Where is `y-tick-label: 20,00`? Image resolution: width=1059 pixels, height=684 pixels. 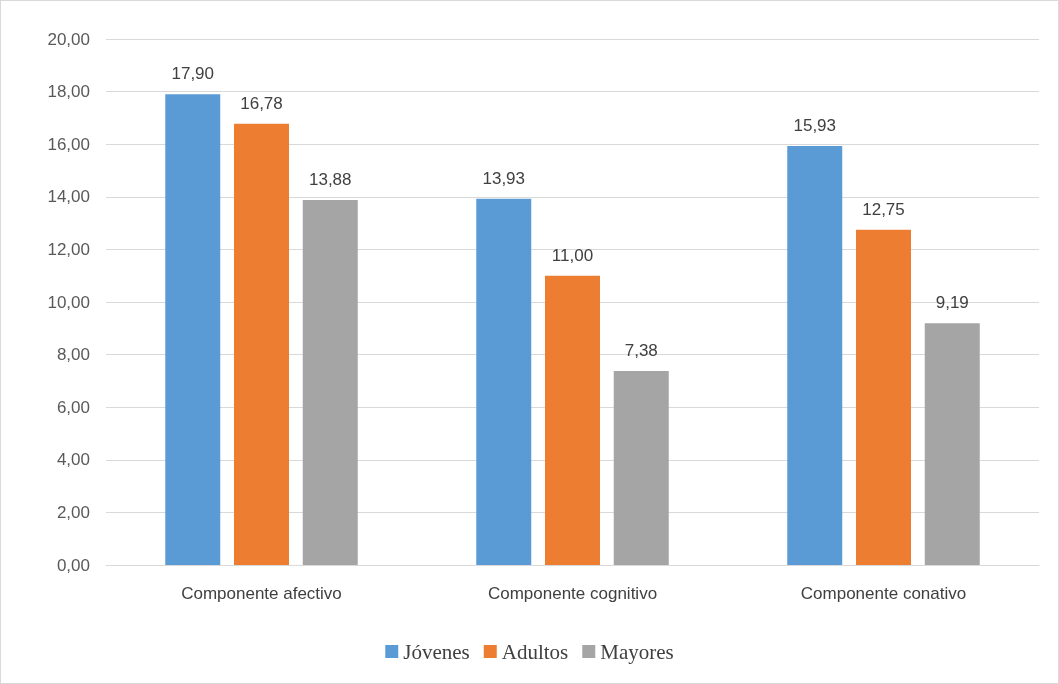
y-tick-label: 20,00 is located at coordinates (68, 39).